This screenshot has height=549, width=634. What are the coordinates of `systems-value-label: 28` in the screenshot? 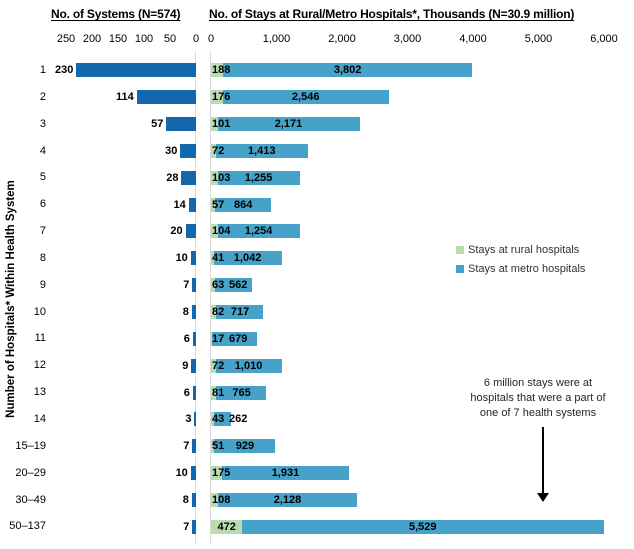 It's located at (172, 177).